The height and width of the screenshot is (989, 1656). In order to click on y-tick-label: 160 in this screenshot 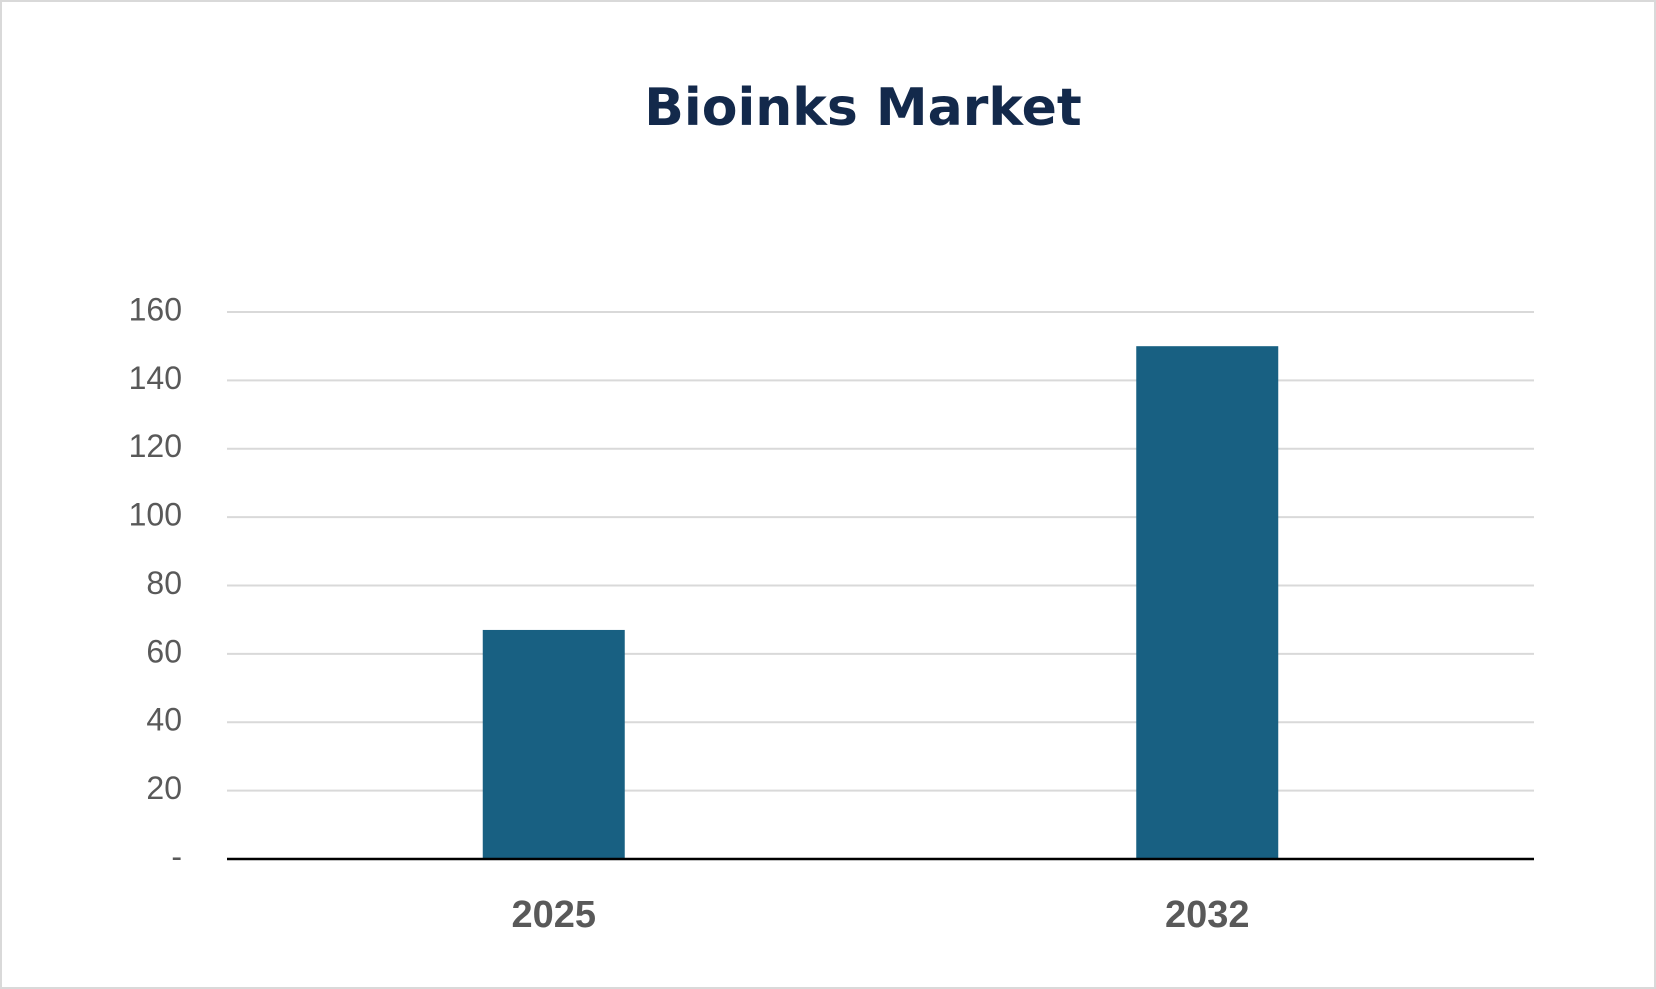, I will do `click(155, 309)`.